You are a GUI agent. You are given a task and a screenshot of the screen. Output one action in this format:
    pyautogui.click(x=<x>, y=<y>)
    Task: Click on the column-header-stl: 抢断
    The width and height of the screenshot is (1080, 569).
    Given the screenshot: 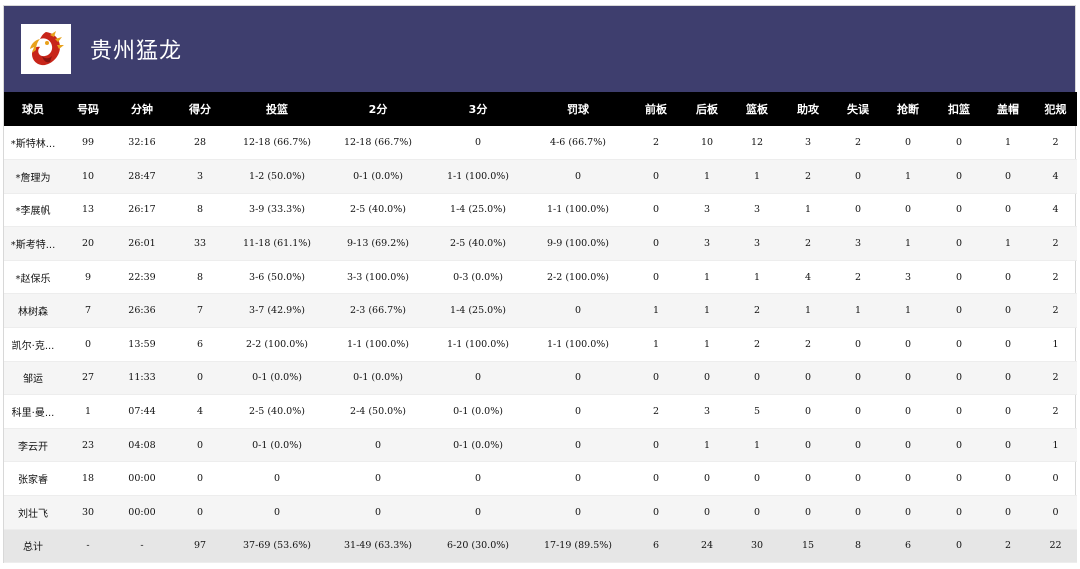 What is the action you would take?
    pyautogui.click(x=908, y=109)
    